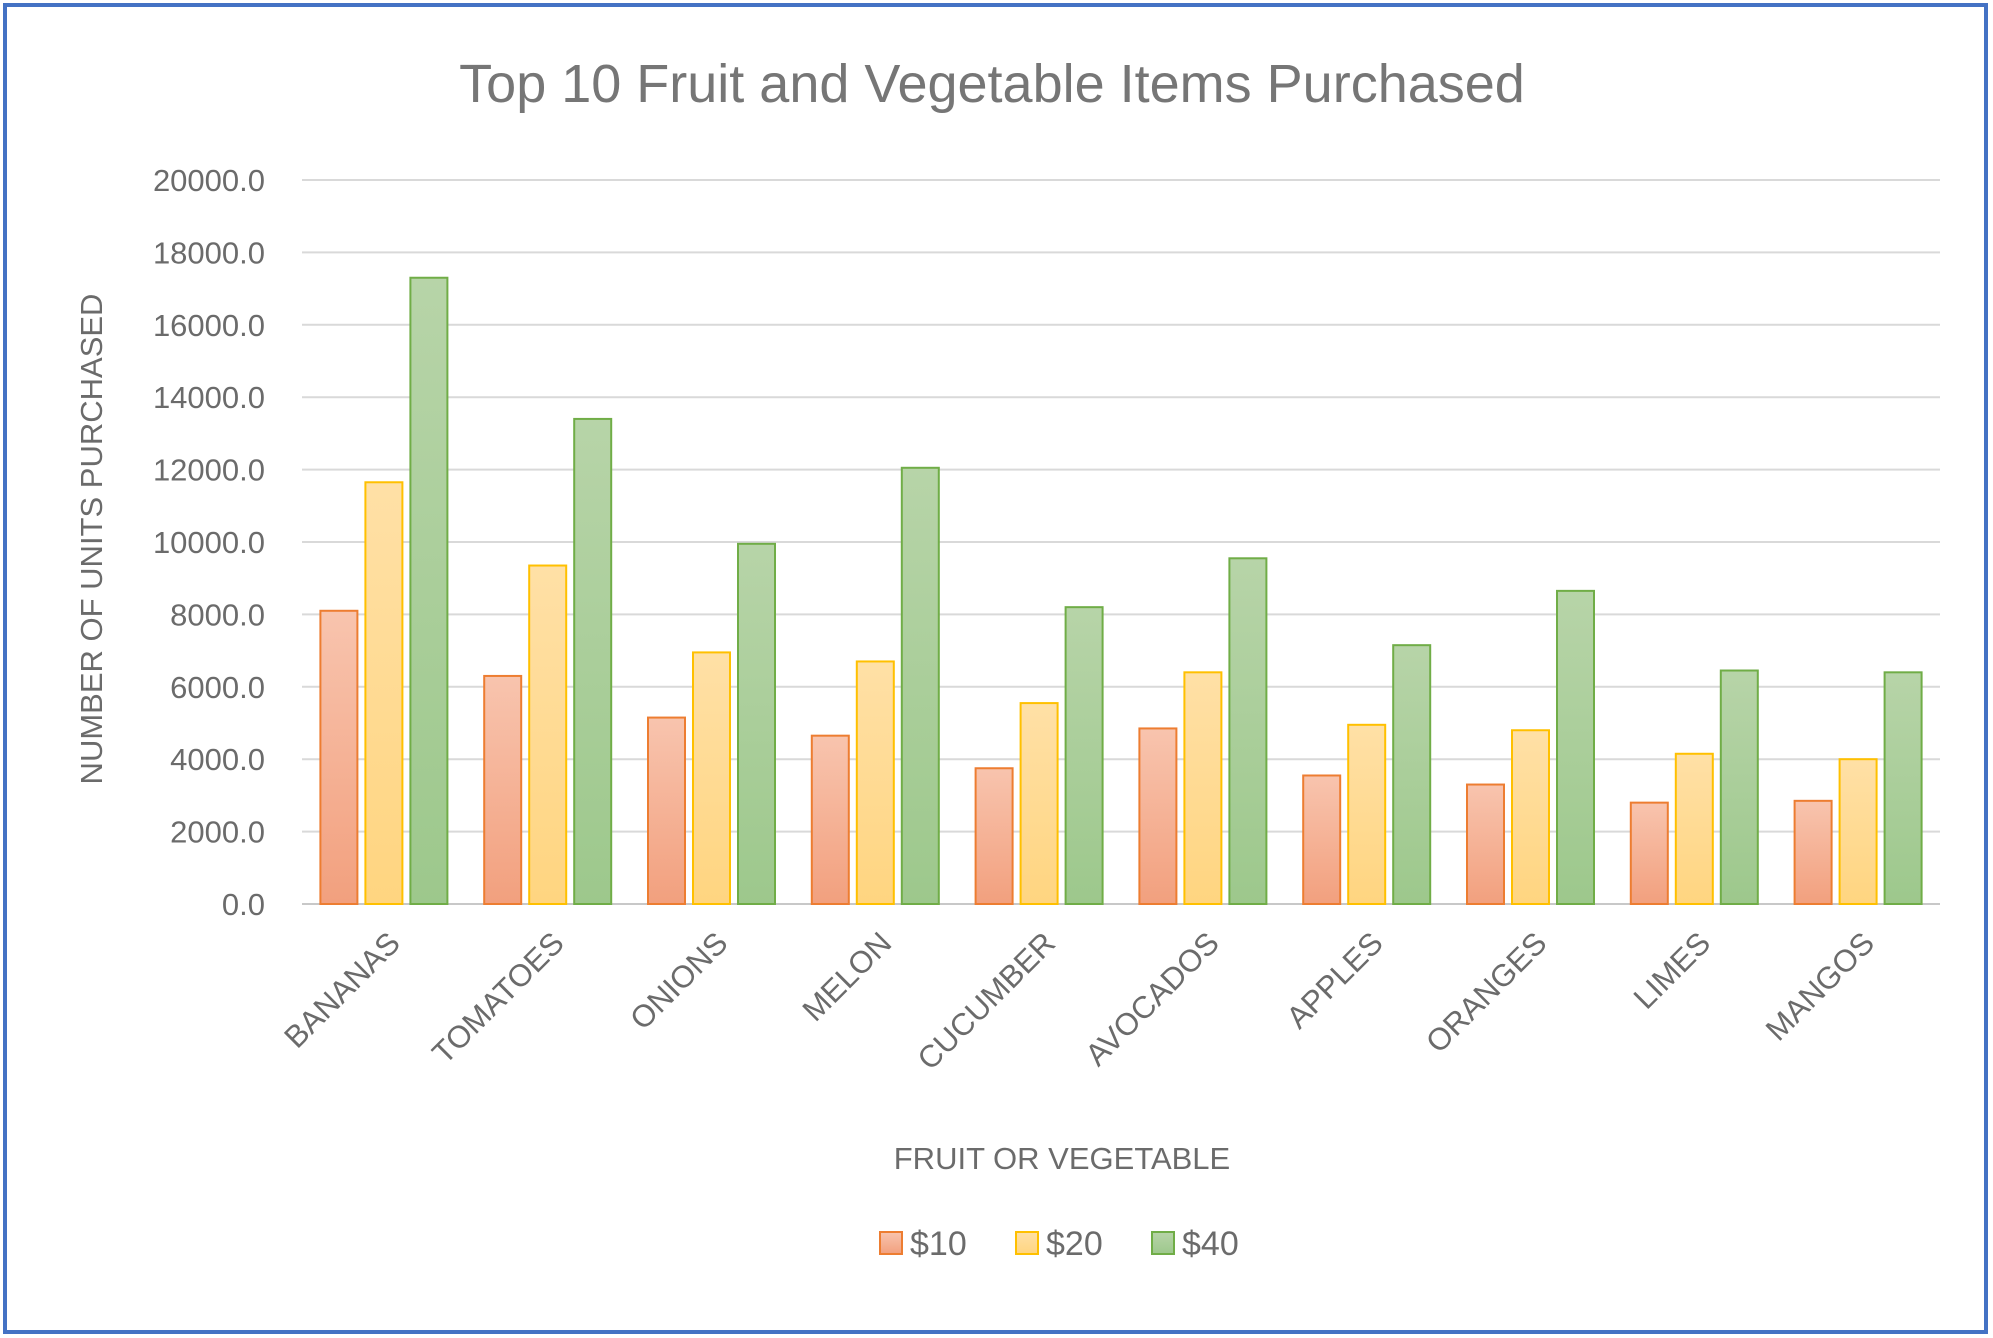  Describe the element at coordinates (986, 1000) in the screenshot. I see `x-tick-label: CUCUMBER` at that location.